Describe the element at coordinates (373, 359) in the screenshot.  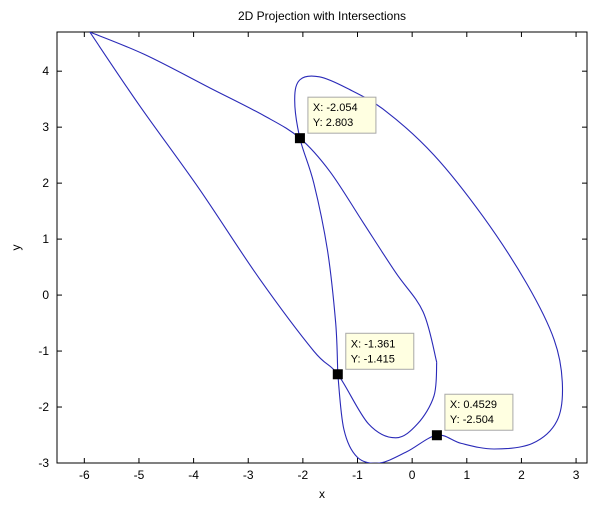
I see `datatip-y-value: Y: -1.415` at that location.